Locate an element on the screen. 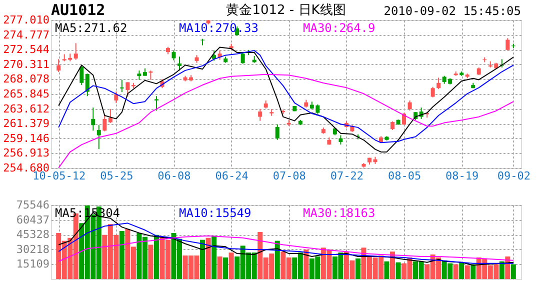 This screenshot has height=300, width=545. x-tick-label: 06-08 is located at coordinates (174, 176).